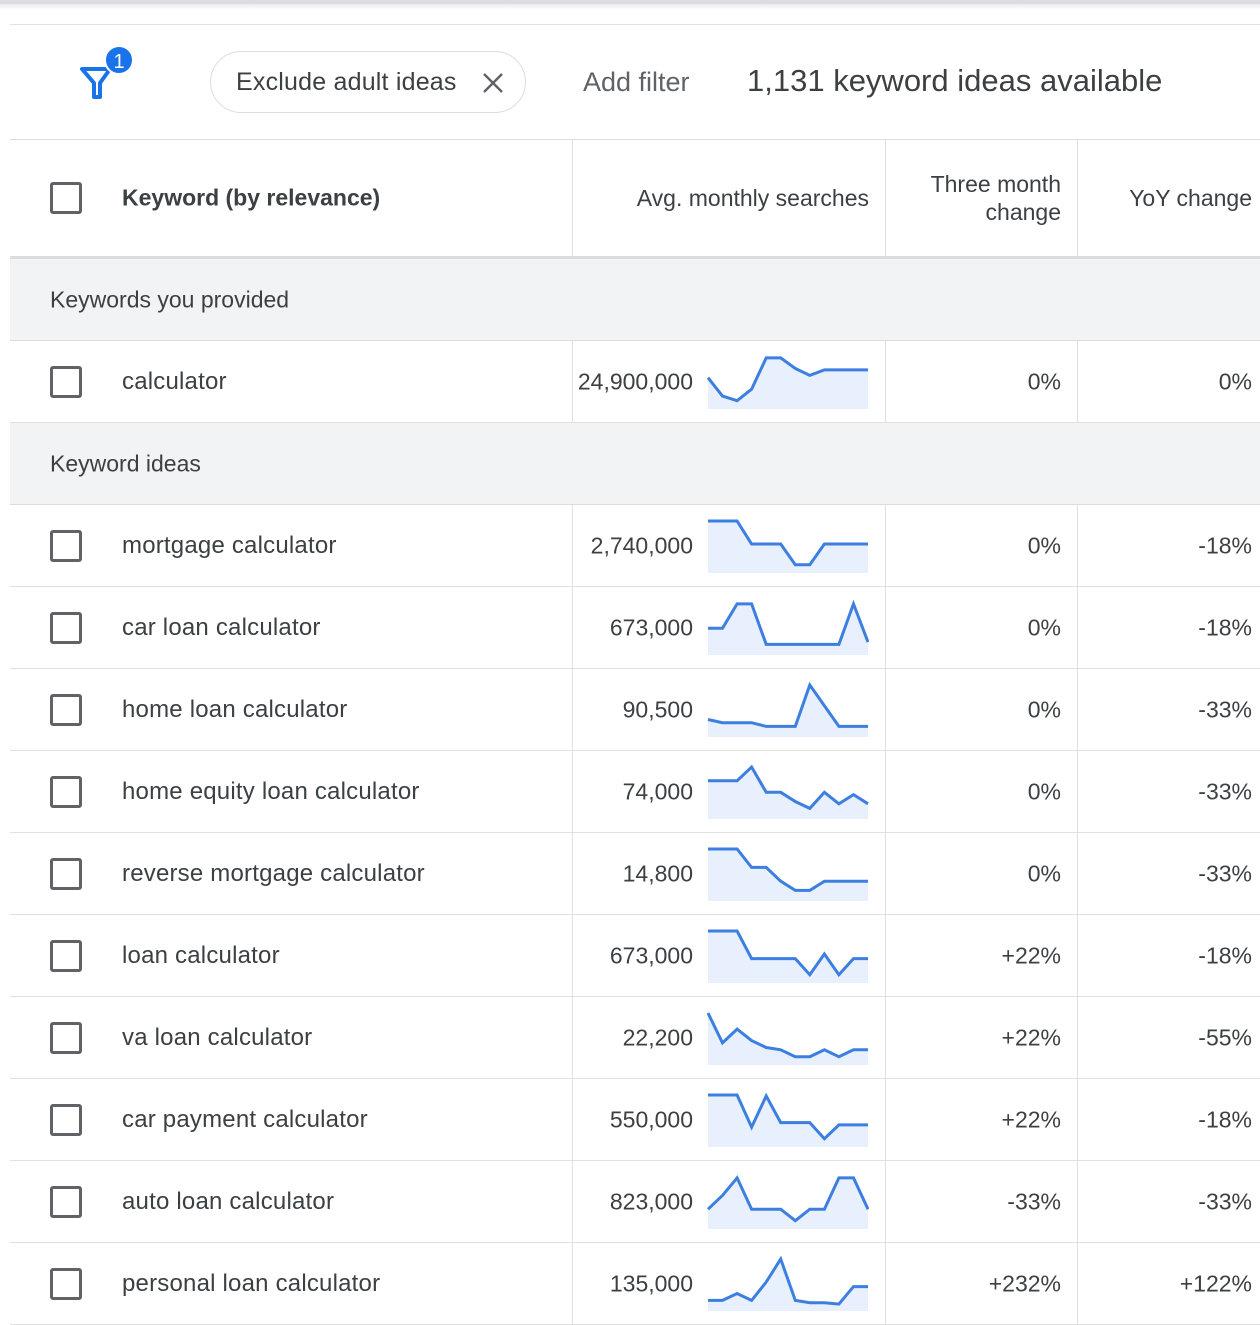 This screenshot has width=1260, height=1325. What do you see at coordinates (174, 381) in the screenshot?
I see `keyword-text: calculator` at bounding box center [174, 381].